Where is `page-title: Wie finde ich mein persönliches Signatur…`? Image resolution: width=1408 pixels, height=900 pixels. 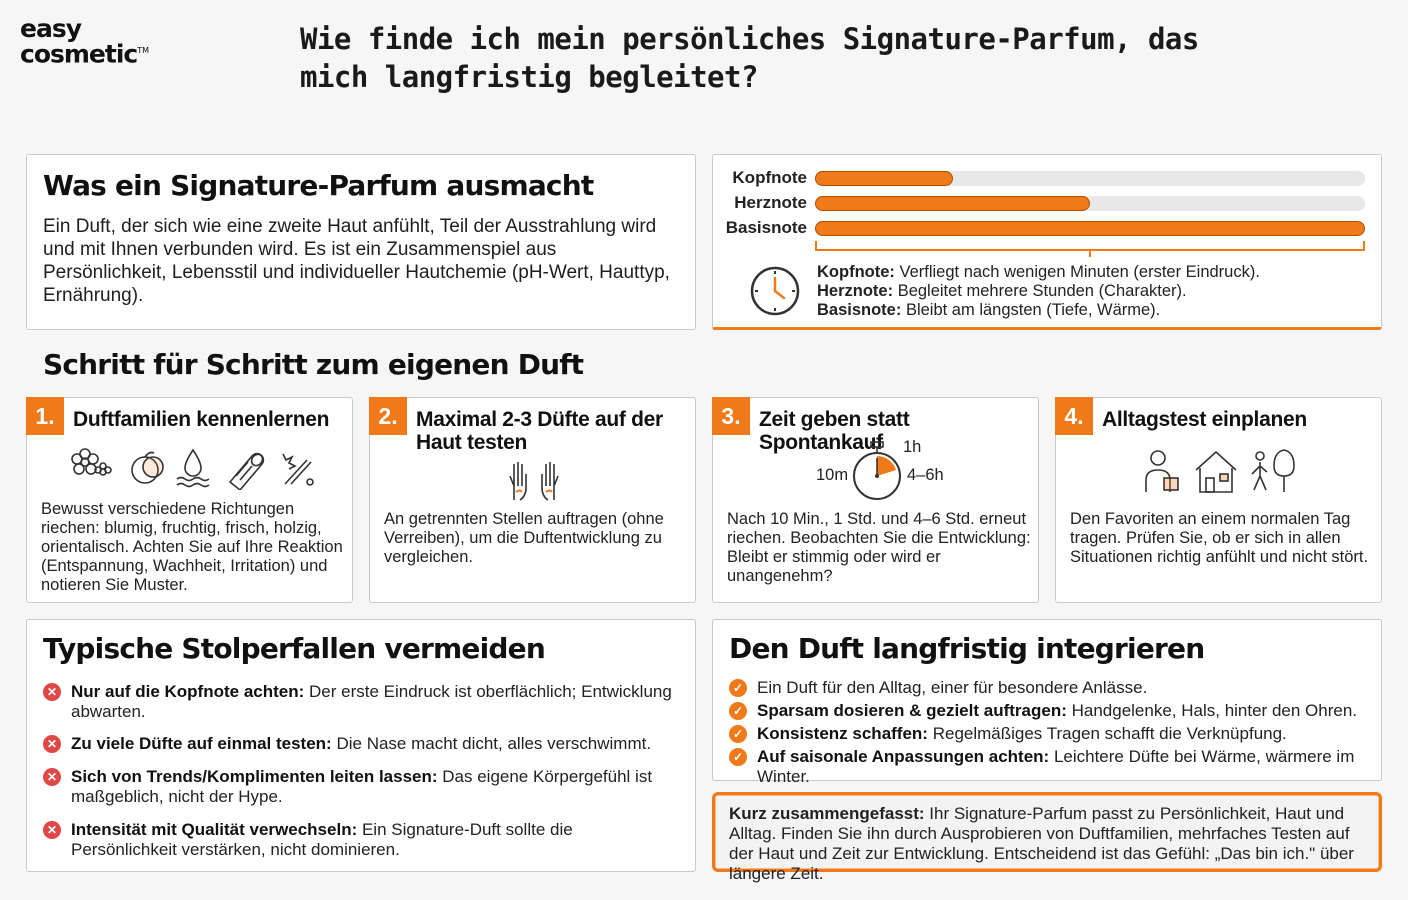
page-title: Wie finde ich mein persönliches Signatur… is located at coordinates (749, 58).